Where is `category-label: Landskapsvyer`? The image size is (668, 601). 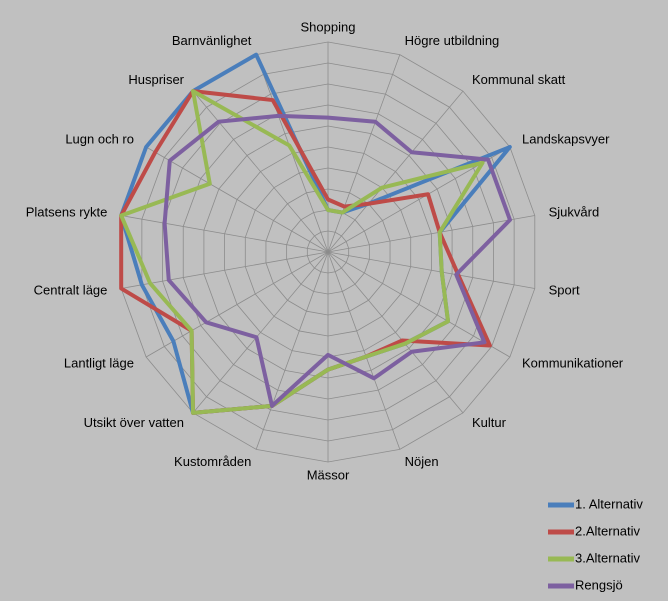
category-label: Landskapsvyer is located at coordinates (566, 138).